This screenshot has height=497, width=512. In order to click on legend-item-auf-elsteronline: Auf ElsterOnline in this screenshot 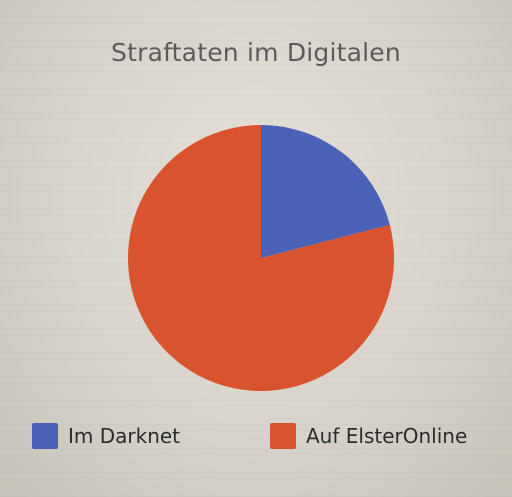, I will do `click(368, 436)`.